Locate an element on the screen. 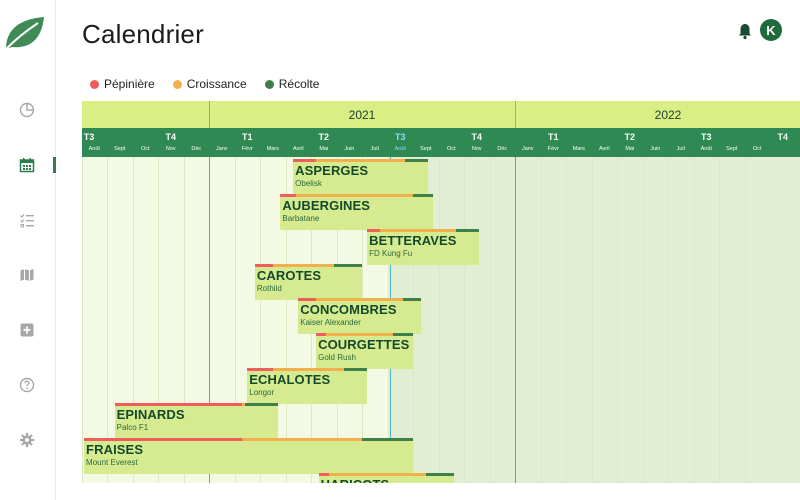 The width and height of the screenshot is (800, 500). calendar-icon is located at coordinates (27, 165).